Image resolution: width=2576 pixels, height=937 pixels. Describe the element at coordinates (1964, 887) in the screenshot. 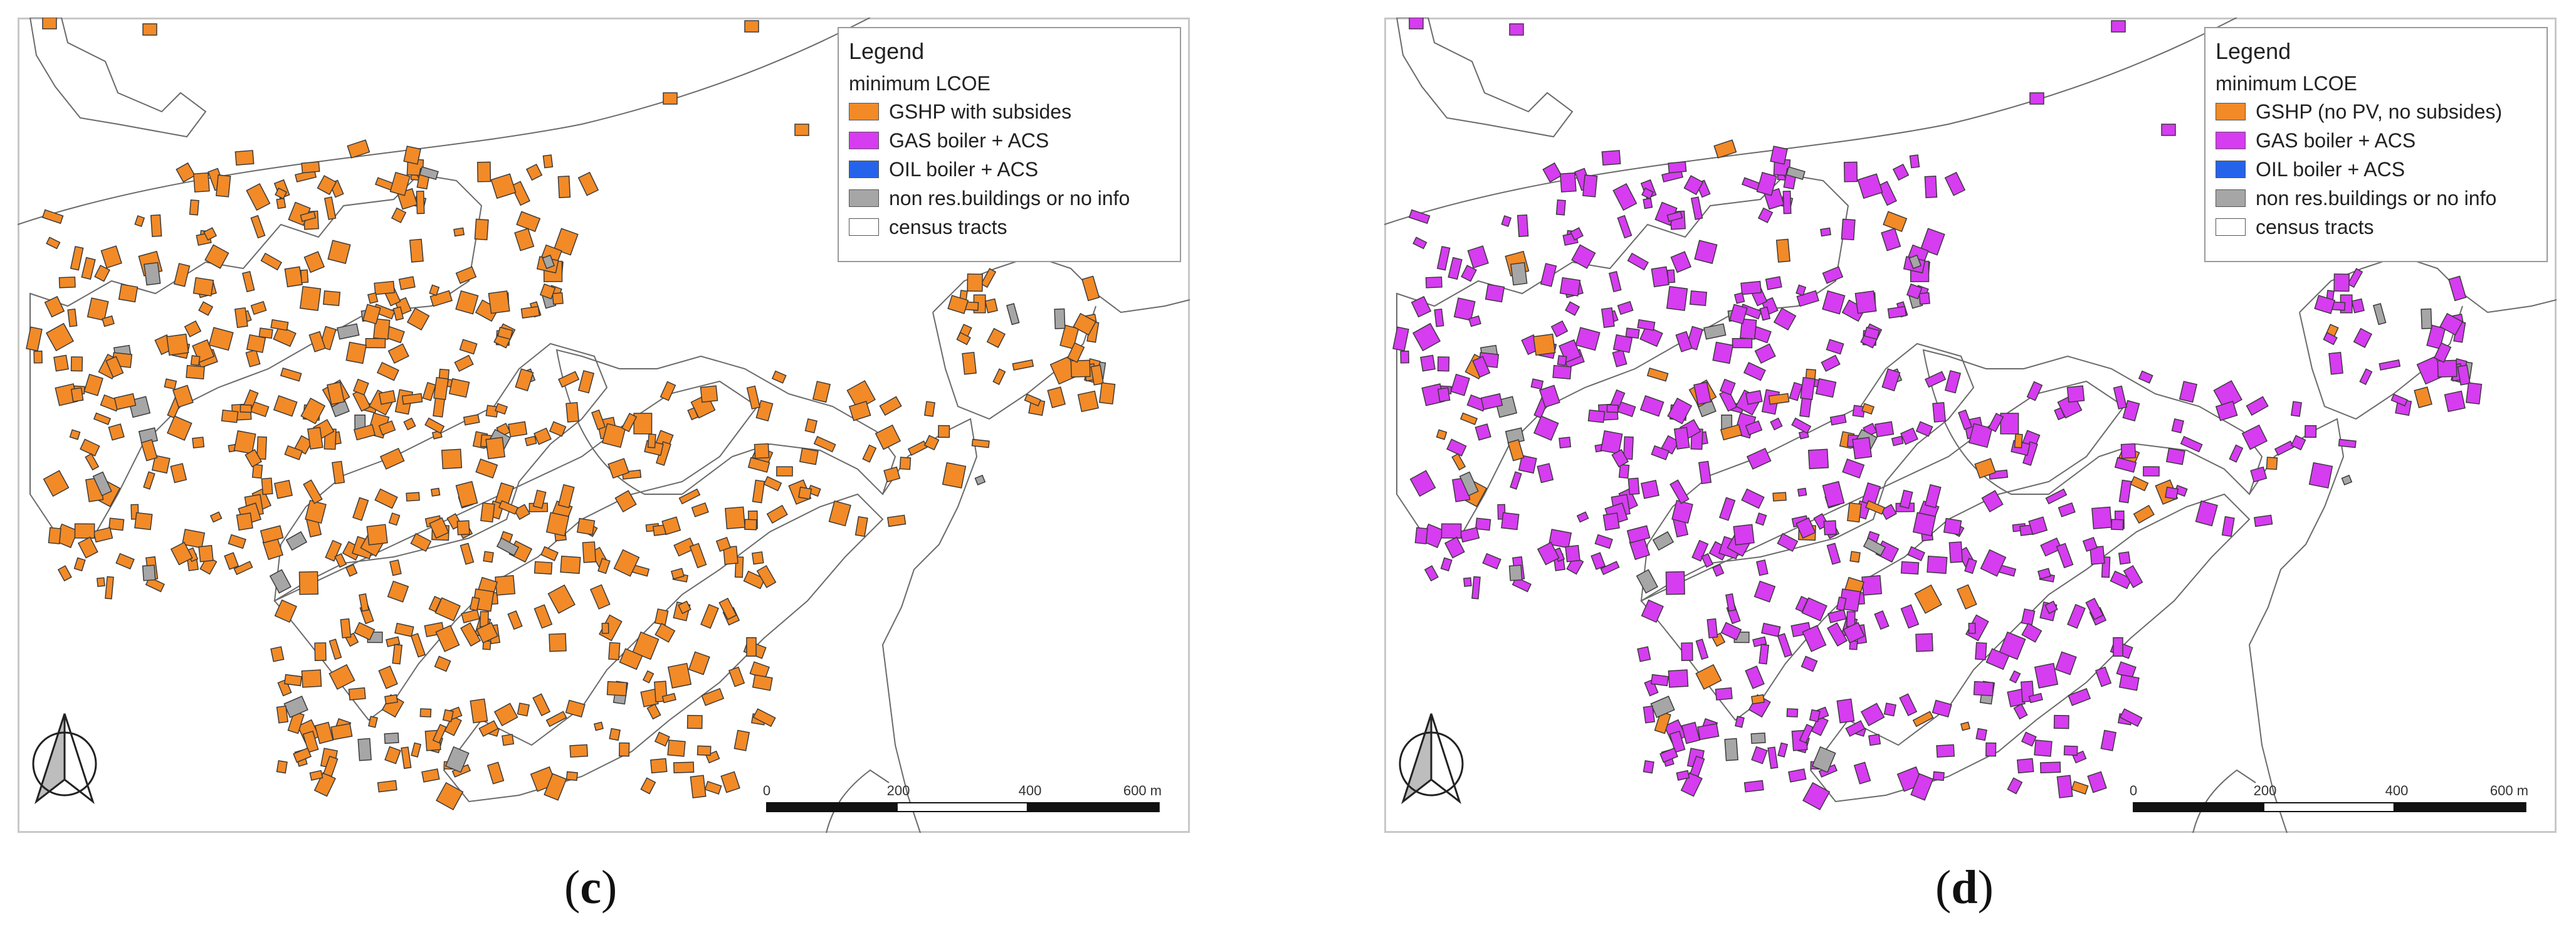

I see `panel-caption-d: (d)` at that location.